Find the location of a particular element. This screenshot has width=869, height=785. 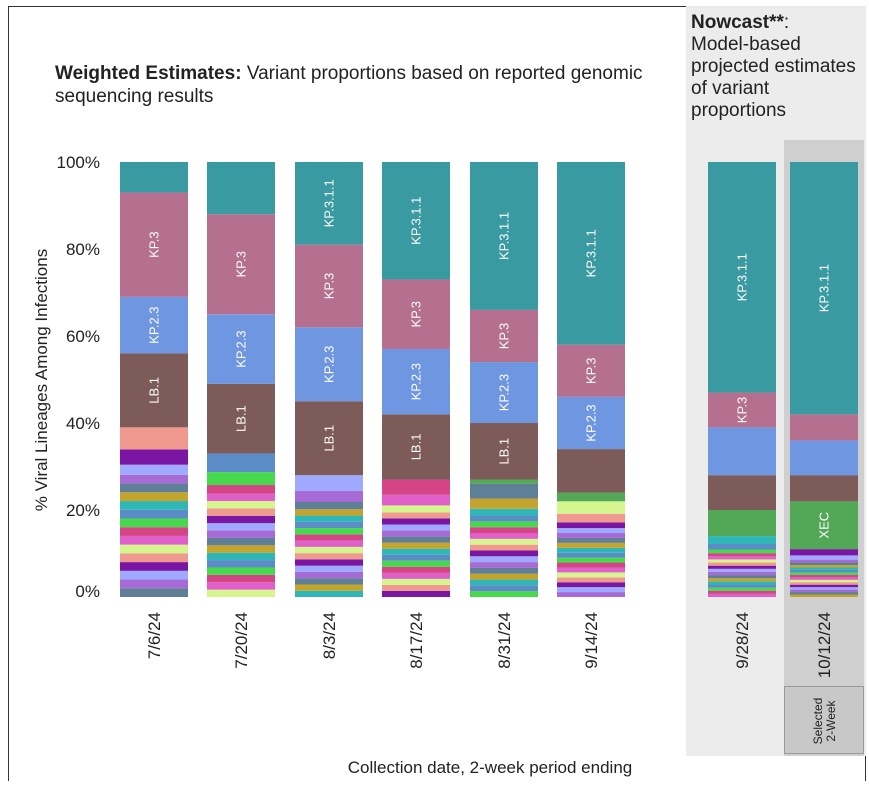

x-tick-label: 7/20/24 is located at coordinates (241, 640).